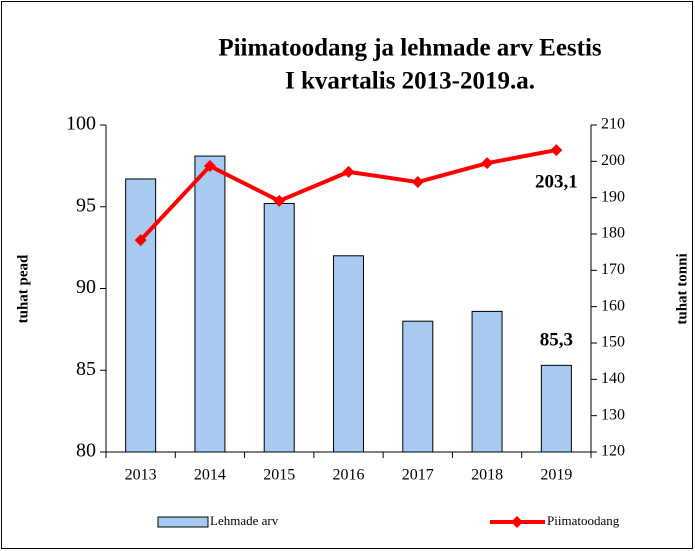  Describe the element at coordinates (86, 451) in the screenshot. I see `y-tick-label: 80` at that location.